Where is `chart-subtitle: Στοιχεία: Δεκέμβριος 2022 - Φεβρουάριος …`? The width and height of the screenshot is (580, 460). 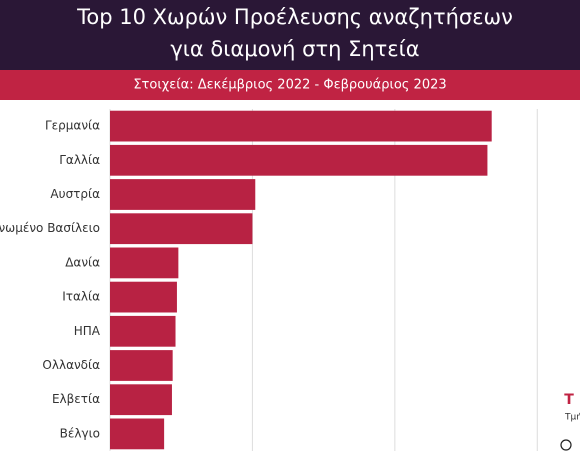 chart-subtitle: Στοιχεία: Δεκέμβριος 2022 - Φεβρουάριος … is located at coordinates (289, 85).